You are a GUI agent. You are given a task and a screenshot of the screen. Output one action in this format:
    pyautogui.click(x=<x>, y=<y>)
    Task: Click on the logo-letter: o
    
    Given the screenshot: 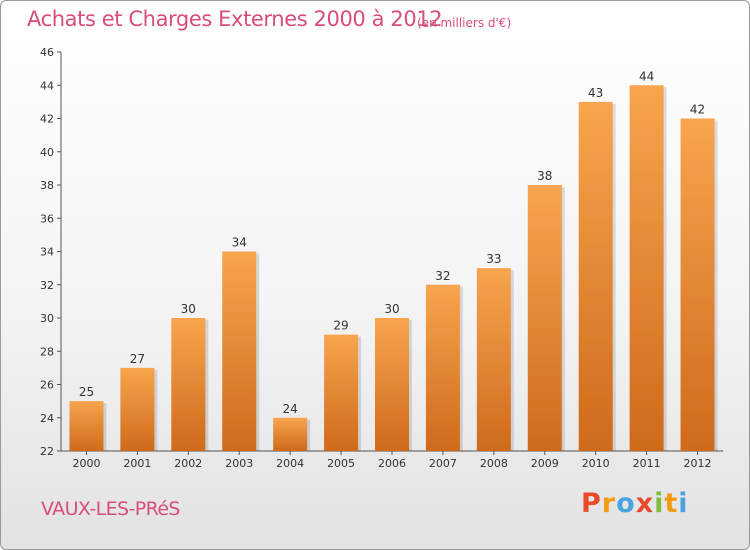 What is the action you would take?
    pyautogui.click(x=626, y=503)
    